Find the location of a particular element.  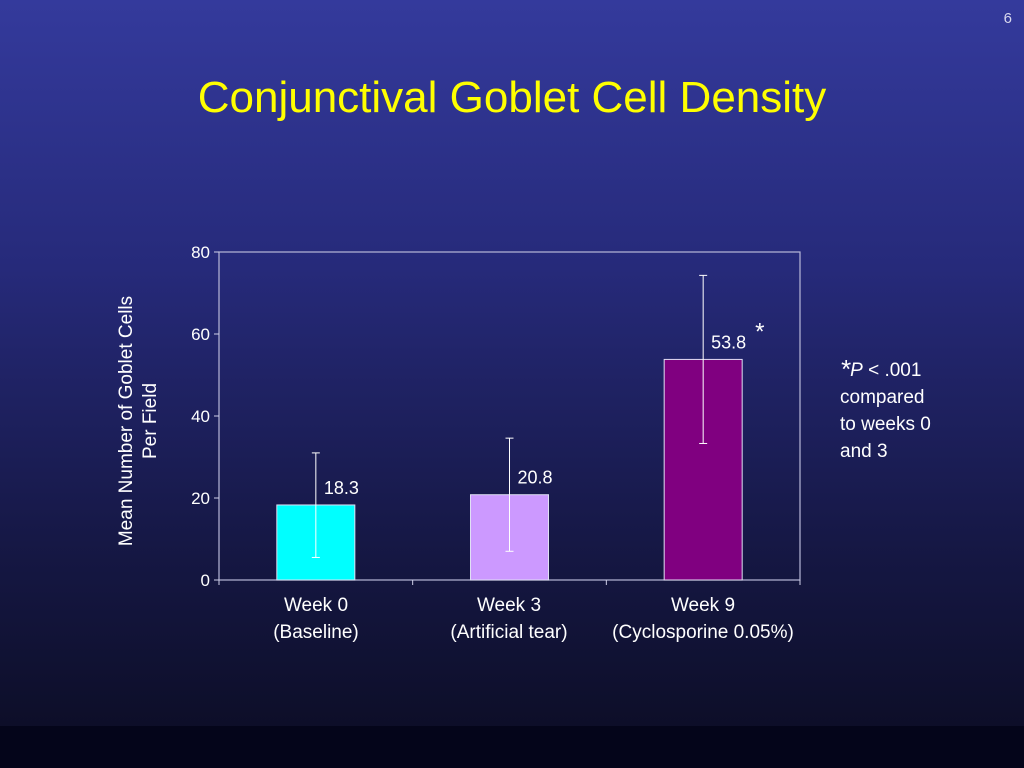

footnote-p: P is located at coordinates (856, 370).